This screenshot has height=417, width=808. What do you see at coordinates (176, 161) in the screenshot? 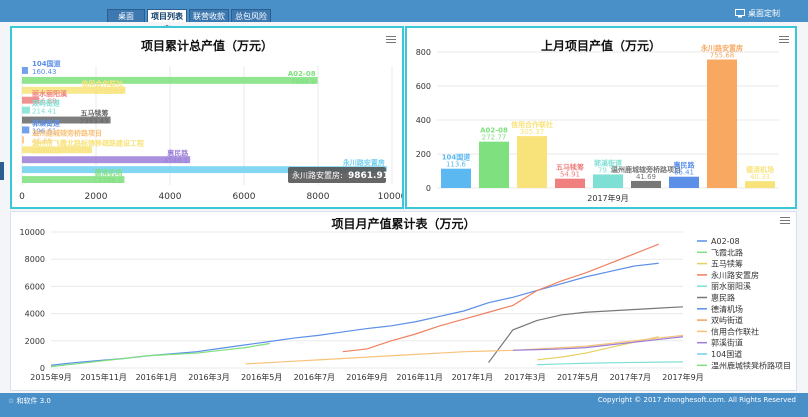
I see `bar-value-label: 4546.1` at bounding box center [176, 161].